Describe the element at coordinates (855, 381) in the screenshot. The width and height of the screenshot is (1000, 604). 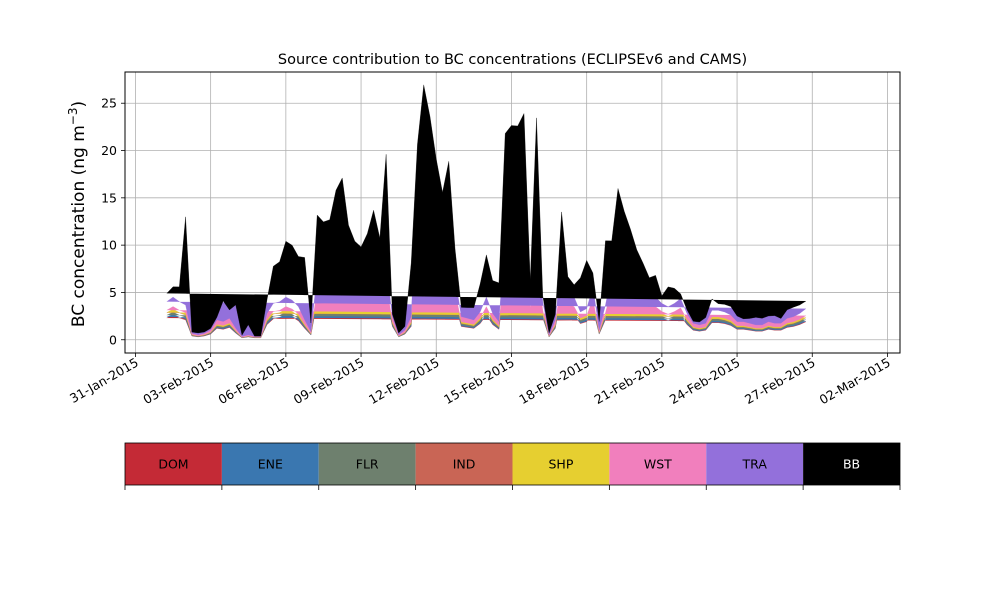
I see `x-tick-label: 02-Mar-2015` at that location.